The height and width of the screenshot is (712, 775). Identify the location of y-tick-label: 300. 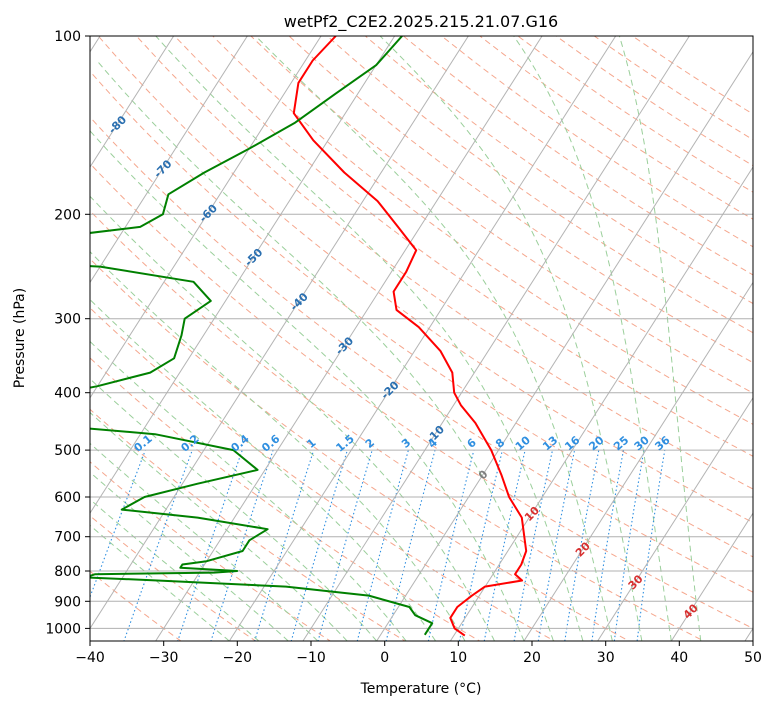
(67, 320).